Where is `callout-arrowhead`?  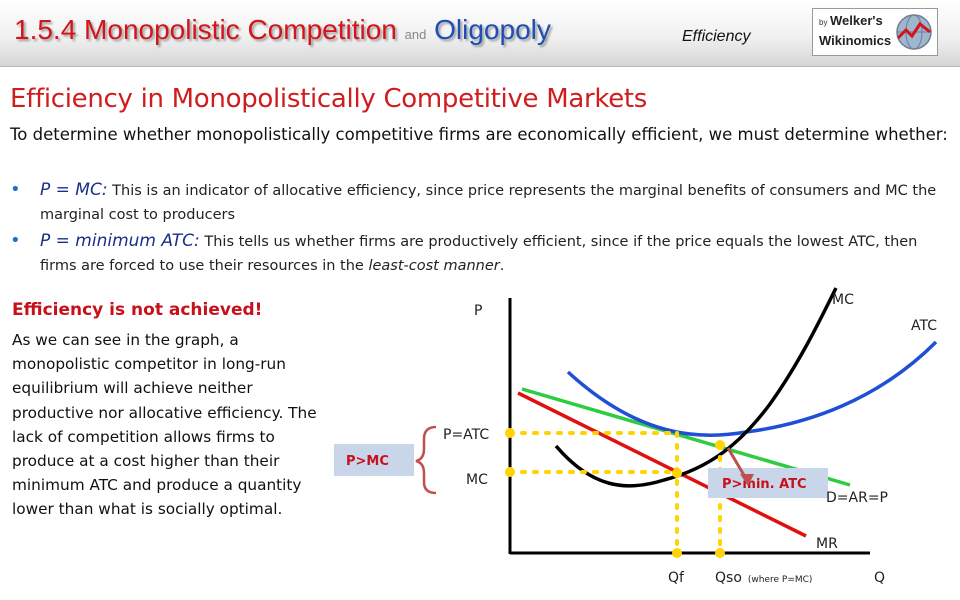
callout-arrowhead is located at coordinates (747, 480).